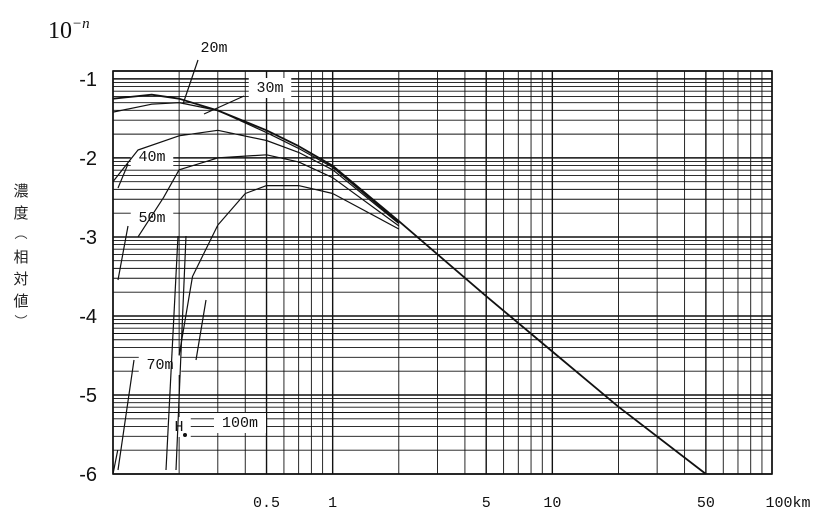  What do you see at coordinates (21, 191) in the screenshot?
I see `y-title-char-0: 濃` at bounding box center [21, 191].